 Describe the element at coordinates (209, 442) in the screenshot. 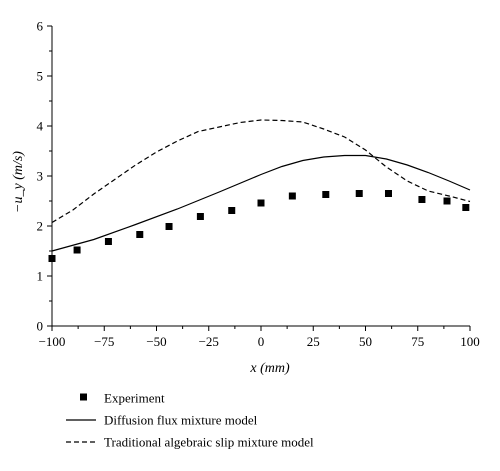

I see `legend-label: Traditional algebraic slip mixture model` at that location.